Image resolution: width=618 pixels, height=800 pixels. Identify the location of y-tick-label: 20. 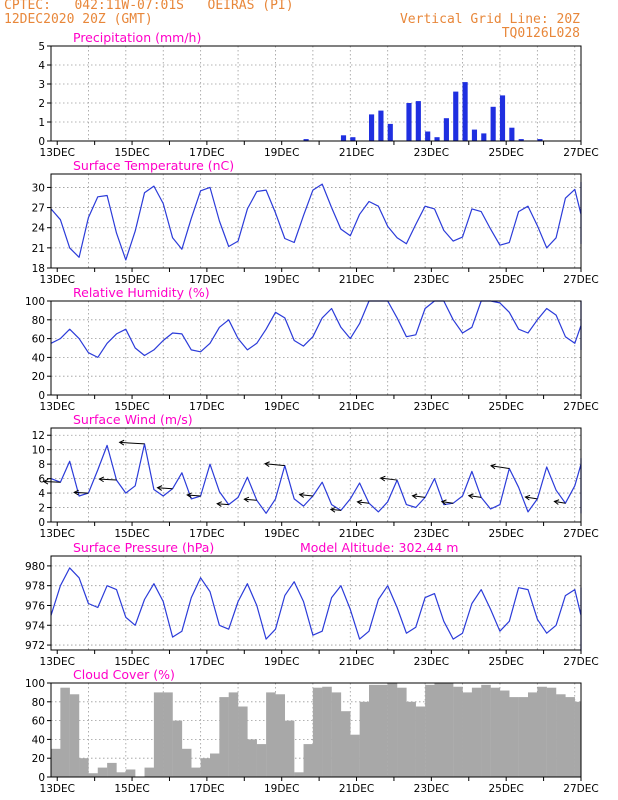
(38, 759).